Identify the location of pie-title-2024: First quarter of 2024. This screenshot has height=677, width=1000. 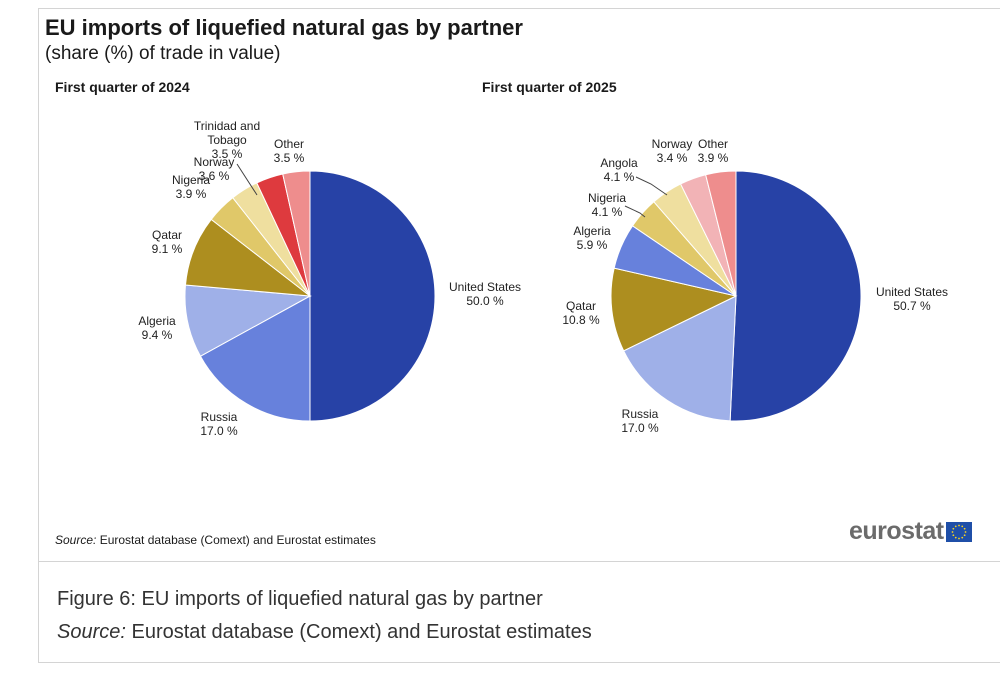
(122, 87).